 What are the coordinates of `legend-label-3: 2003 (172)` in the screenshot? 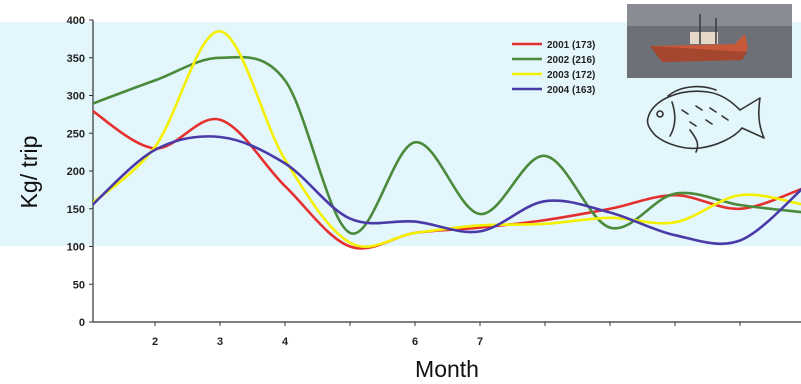 It's located at (571, 75).